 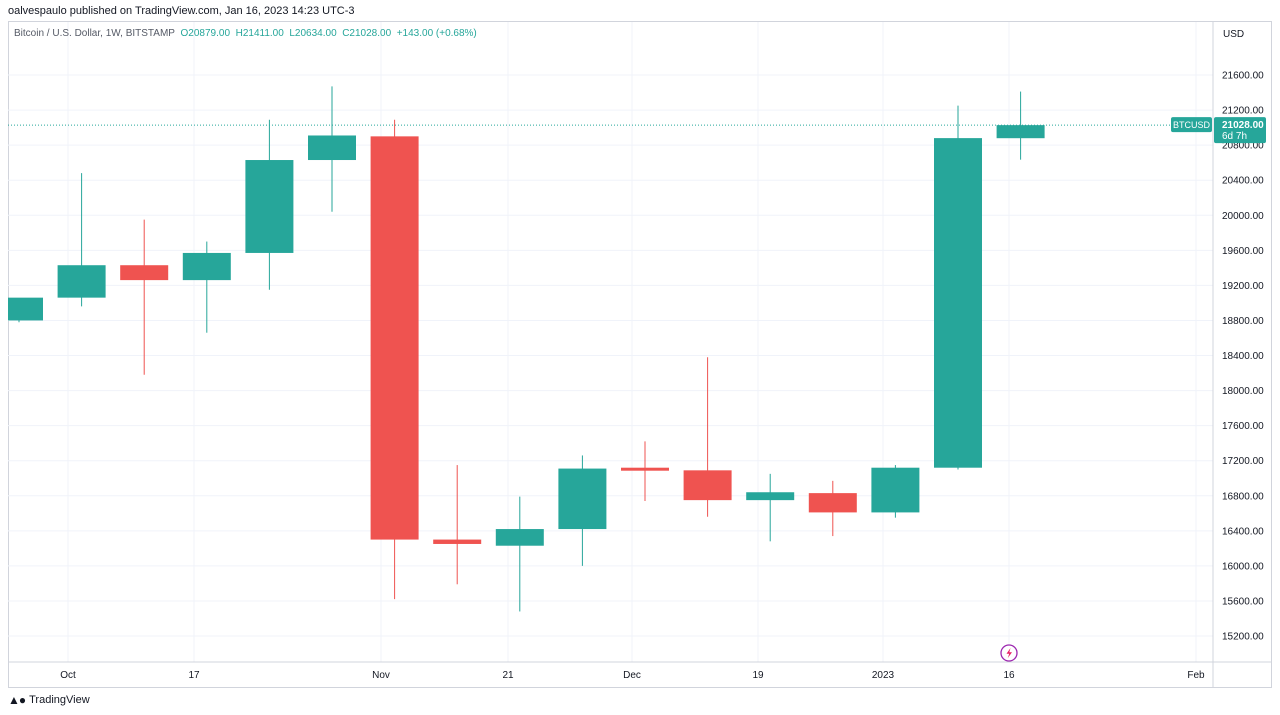 I want to click on y-tick-label: 18400.00, so click(x=1243, y=356).